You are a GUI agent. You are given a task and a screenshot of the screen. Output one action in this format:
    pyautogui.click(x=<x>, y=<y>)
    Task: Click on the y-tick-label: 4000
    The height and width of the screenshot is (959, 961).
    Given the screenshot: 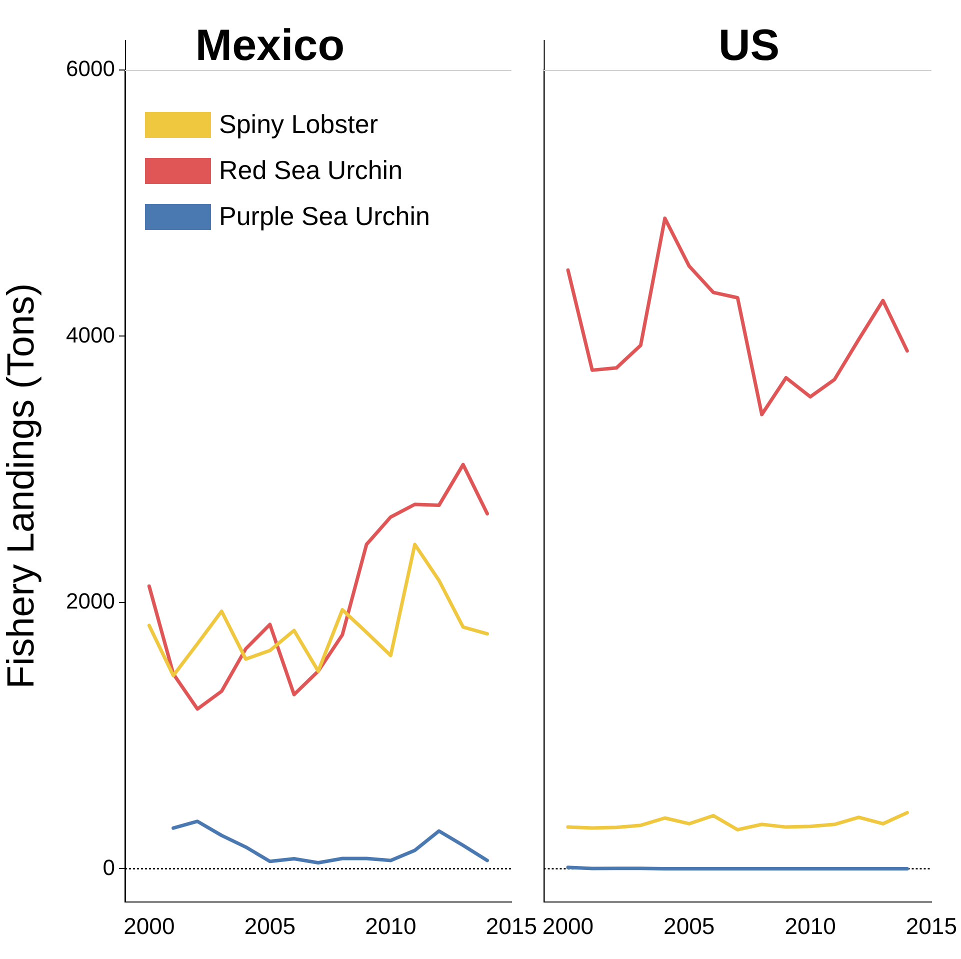 What is the action you would take?
    pyautogui.click(x=90, y=335)
    